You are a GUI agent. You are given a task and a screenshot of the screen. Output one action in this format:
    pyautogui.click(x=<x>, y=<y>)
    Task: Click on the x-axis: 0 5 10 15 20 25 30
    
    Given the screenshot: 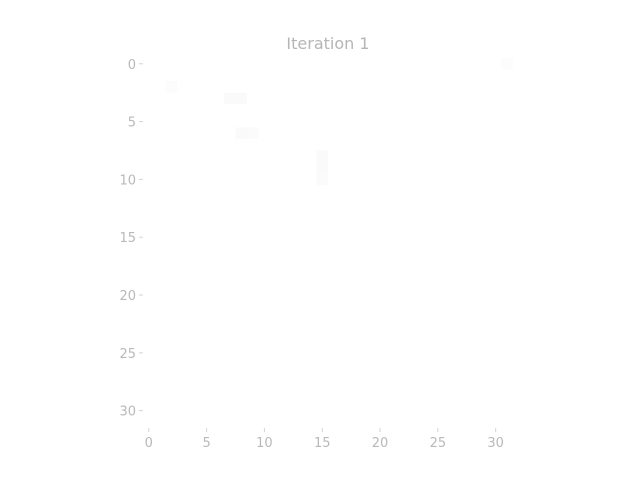 What is the action you would take?
    pyautogui.click(x=324, y=439)
    